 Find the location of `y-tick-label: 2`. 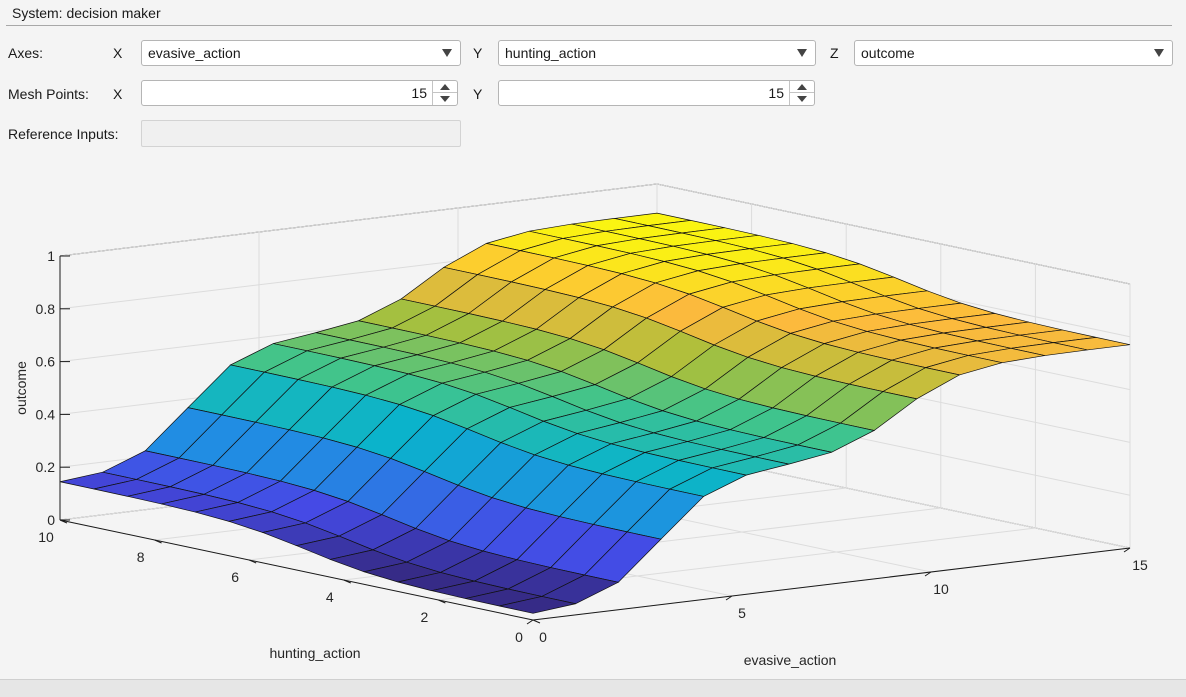

y-tick-label: 2 is located at coordinates (425, 617).